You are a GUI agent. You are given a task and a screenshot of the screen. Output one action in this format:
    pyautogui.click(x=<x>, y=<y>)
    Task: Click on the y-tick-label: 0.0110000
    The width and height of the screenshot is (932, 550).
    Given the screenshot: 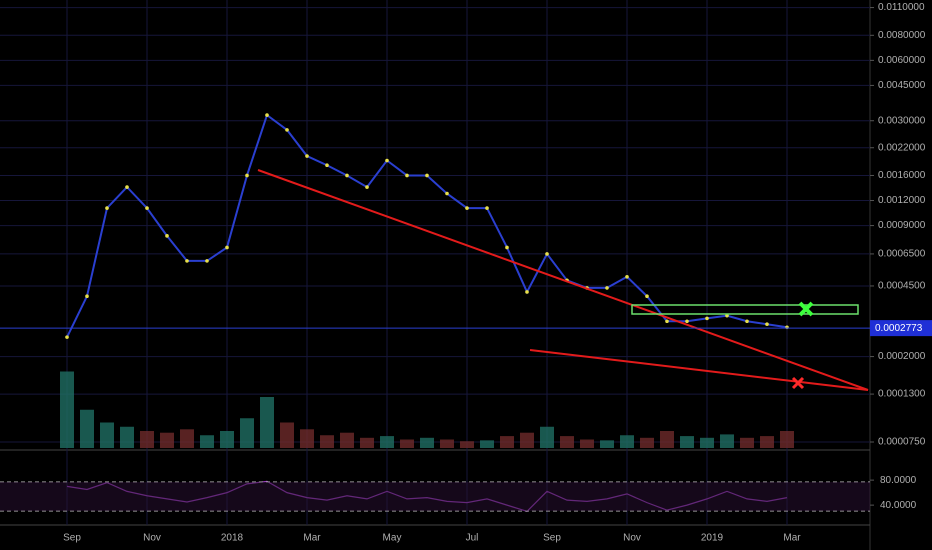 What is the action you would take?
    pyautogui.click(x=901, y=7)
    